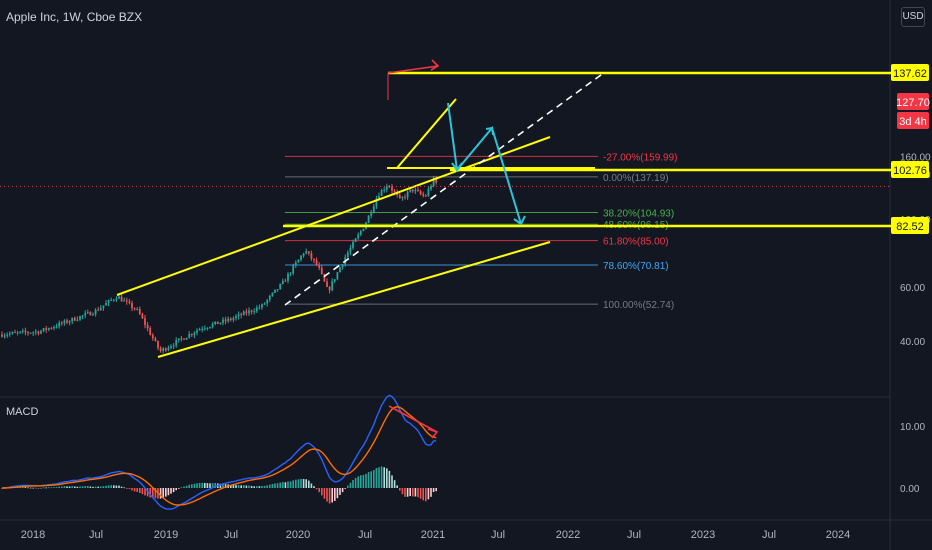  I want to click on fib-level-label: 38.20%(104.93), so click(638, 214).